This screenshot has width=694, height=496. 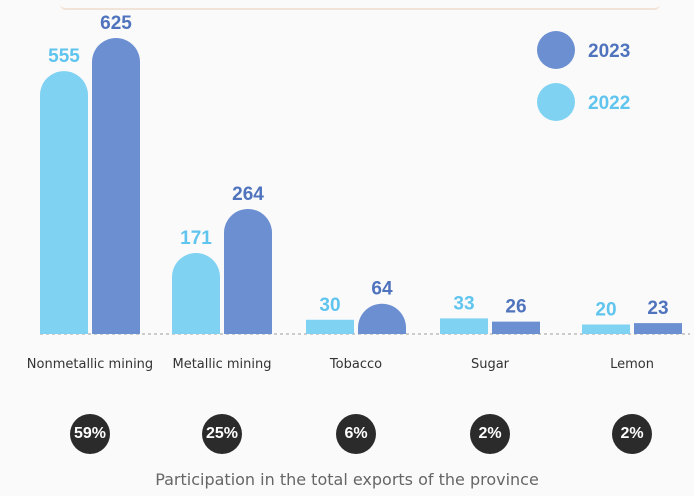 What do you see at coordinates (516, 327) in the screenshot?
I see `bar-sugar-2023` at bounding box center [516, 327].